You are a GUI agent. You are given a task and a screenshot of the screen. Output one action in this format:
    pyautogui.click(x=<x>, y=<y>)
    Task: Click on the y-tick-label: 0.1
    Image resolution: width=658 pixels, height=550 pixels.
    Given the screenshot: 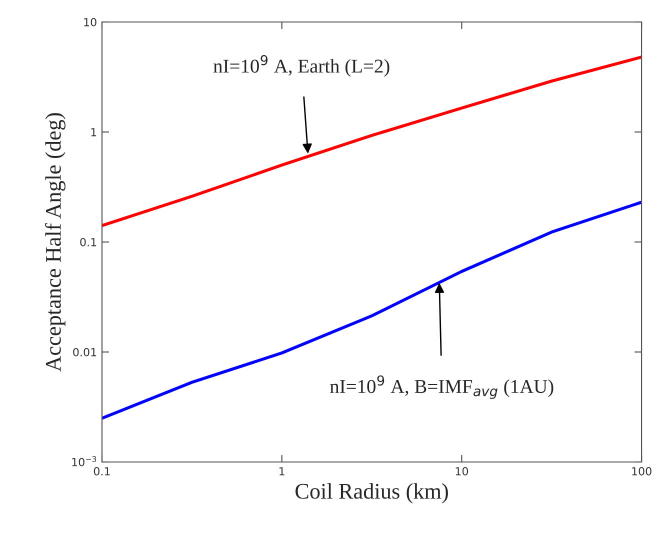 What is the action you would take?
    pyautogui.click(x=88, y=242)
    